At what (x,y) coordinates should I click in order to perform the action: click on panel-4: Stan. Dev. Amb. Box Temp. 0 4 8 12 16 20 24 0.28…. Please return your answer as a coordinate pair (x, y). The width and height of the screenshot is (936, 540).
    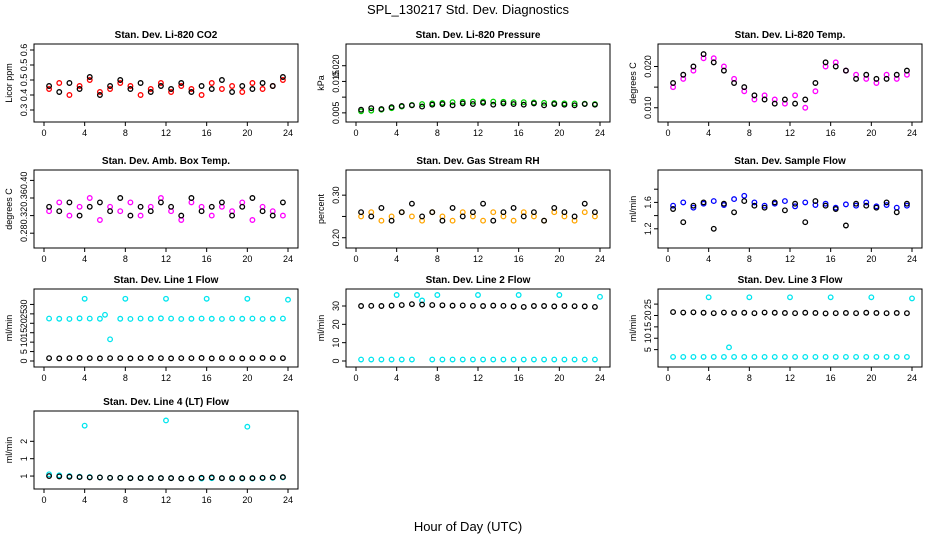
    Looking at the image, I should click on (151, 210).